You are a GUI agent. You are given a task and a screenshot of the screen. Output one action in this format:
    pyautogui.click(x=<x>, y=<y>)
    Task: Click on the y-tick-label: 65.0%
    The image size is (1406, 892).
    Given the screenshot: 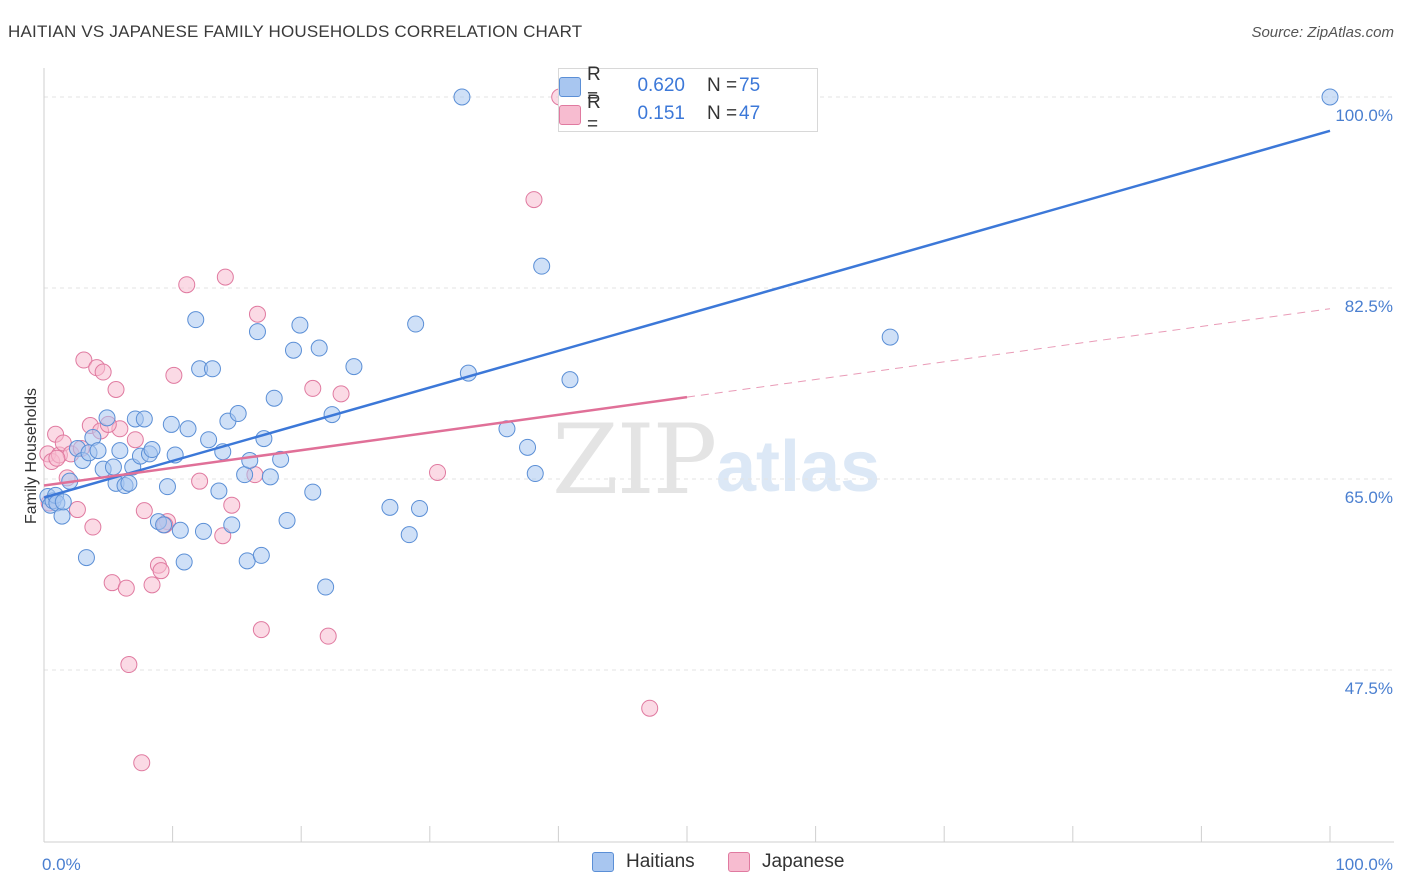 What is the action you would take?
    pyautogui.click(x=1369, y=497)
    